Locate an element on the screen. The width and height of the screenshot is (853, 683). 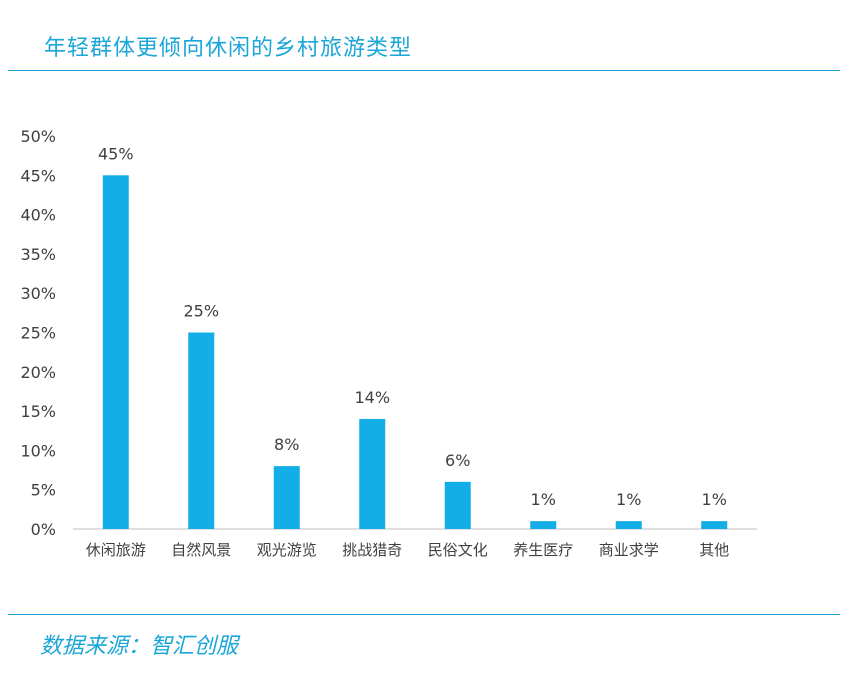
category-label: 其他 is located at coordinates (714, 550).